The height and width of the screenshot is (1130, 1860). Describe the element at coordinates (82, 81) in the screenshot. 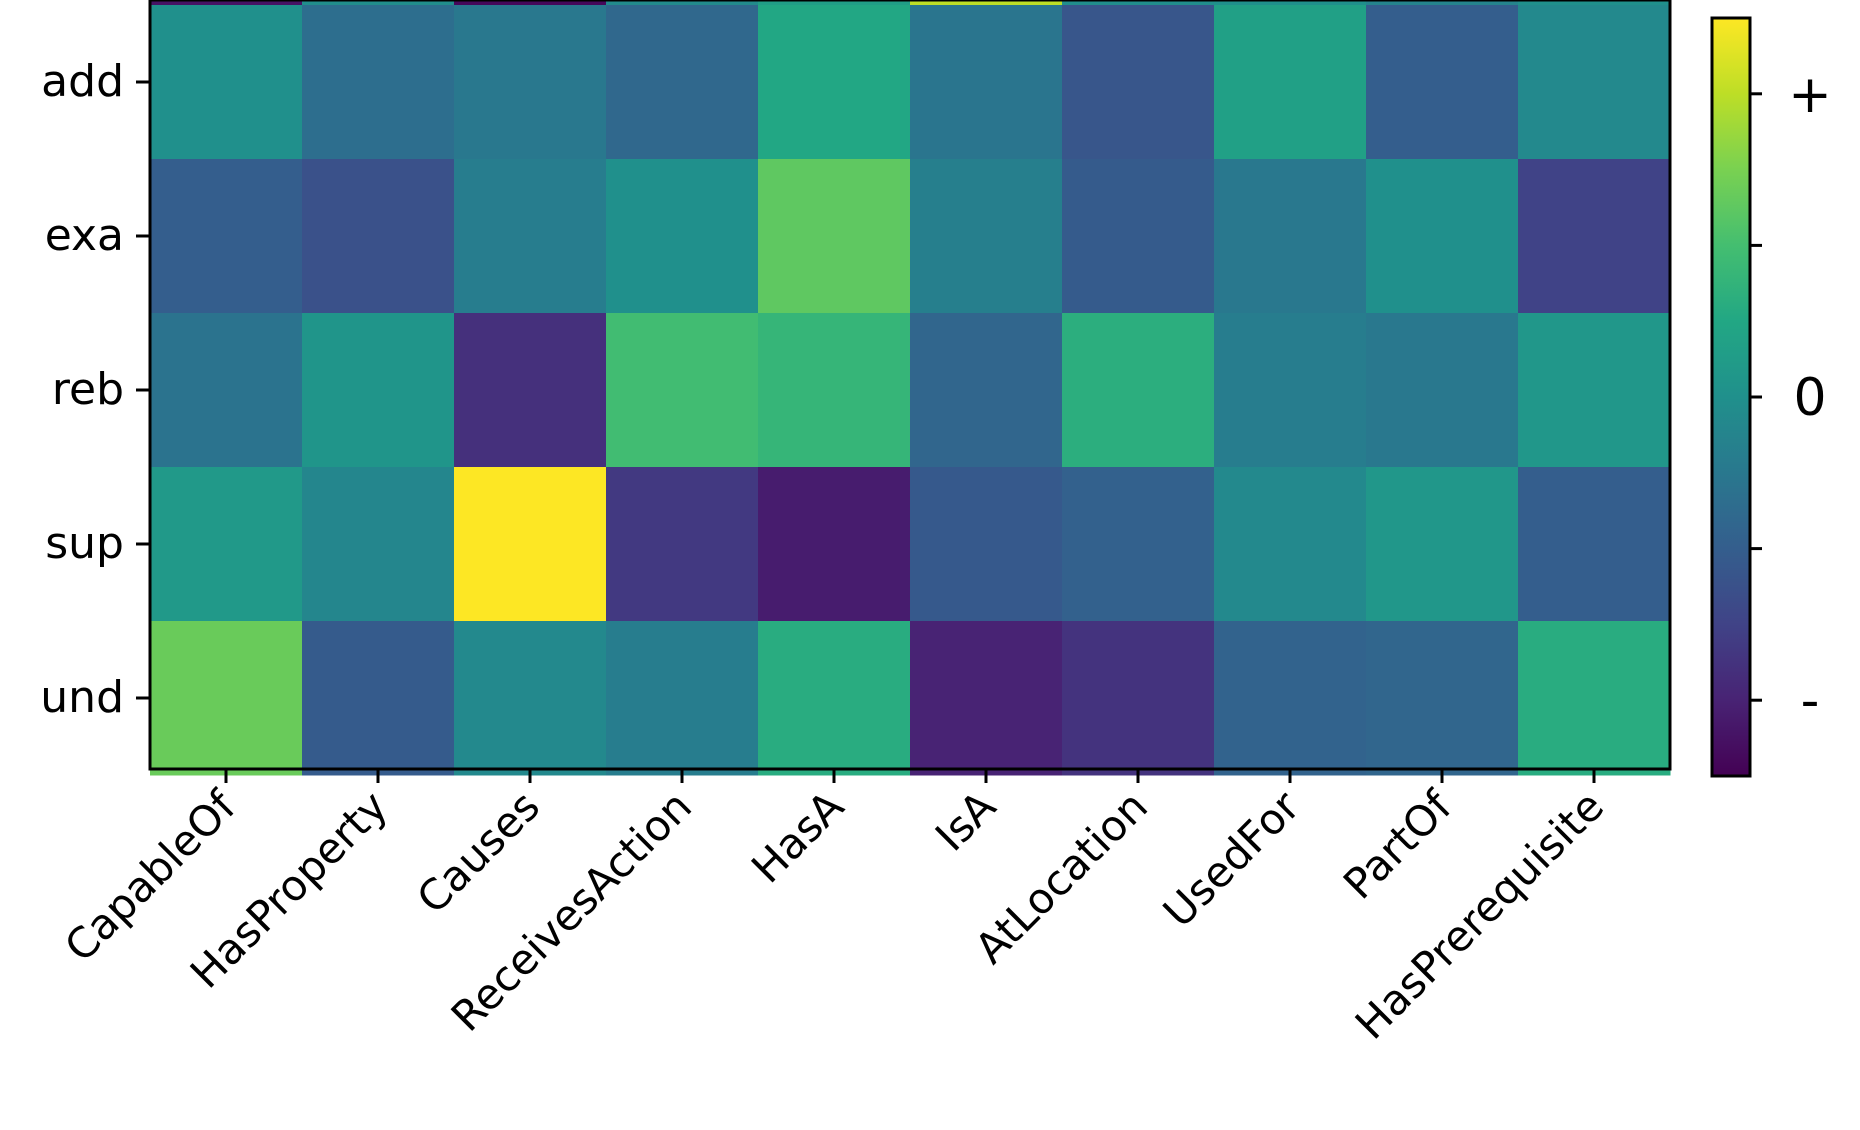

I see `y-tick-label: add` at that location.